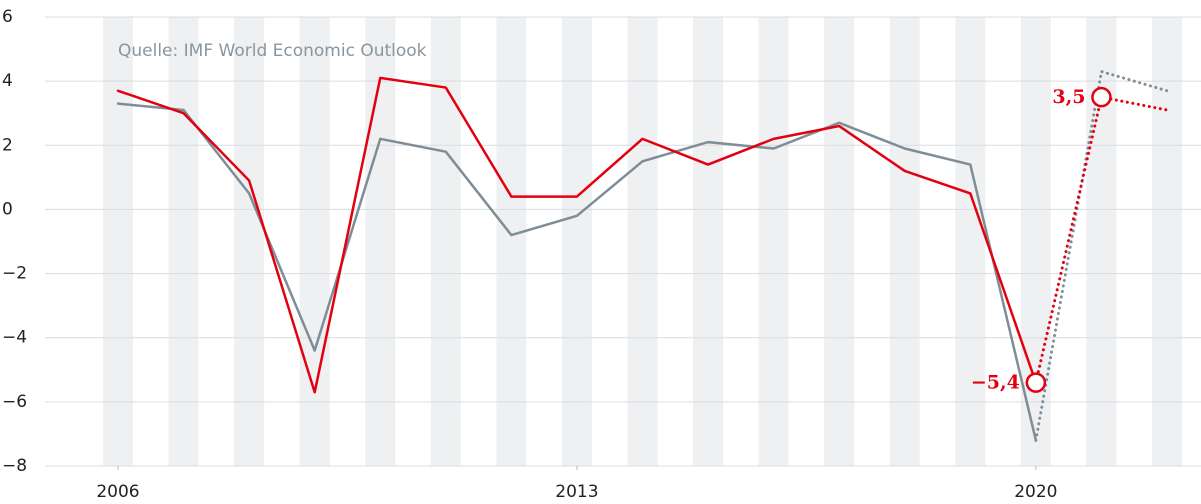 The height and width of the screenshot is (504, 1201). Describe the element at coordinates (14, 338) in the screenshot. I see `y-tick-label: −4` at that location.